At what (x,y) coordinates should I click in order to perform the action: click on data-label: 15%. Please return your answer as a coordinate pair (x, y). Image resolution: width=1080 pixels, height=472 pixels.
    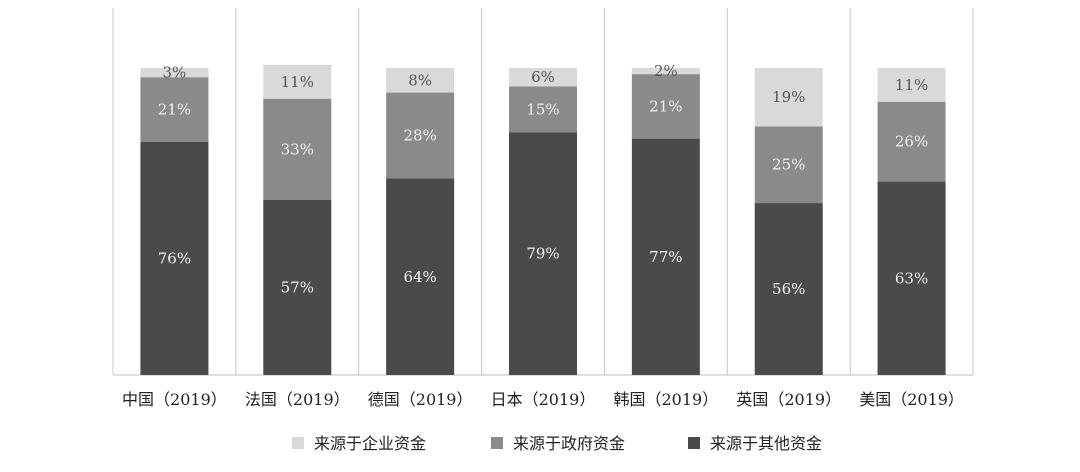
    Looking at the image, I should click on (542, 109).